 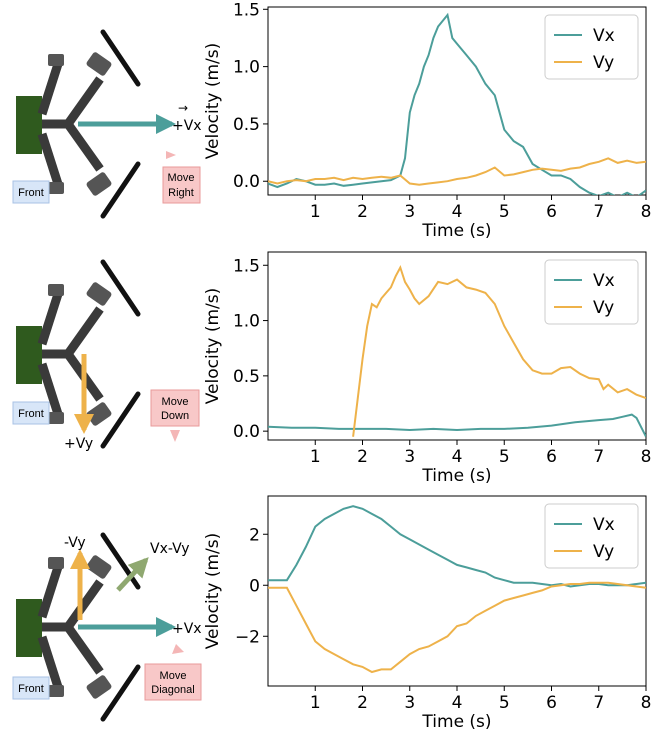 I want to click on move-label-line2: Down, so click(x=175, y=416).